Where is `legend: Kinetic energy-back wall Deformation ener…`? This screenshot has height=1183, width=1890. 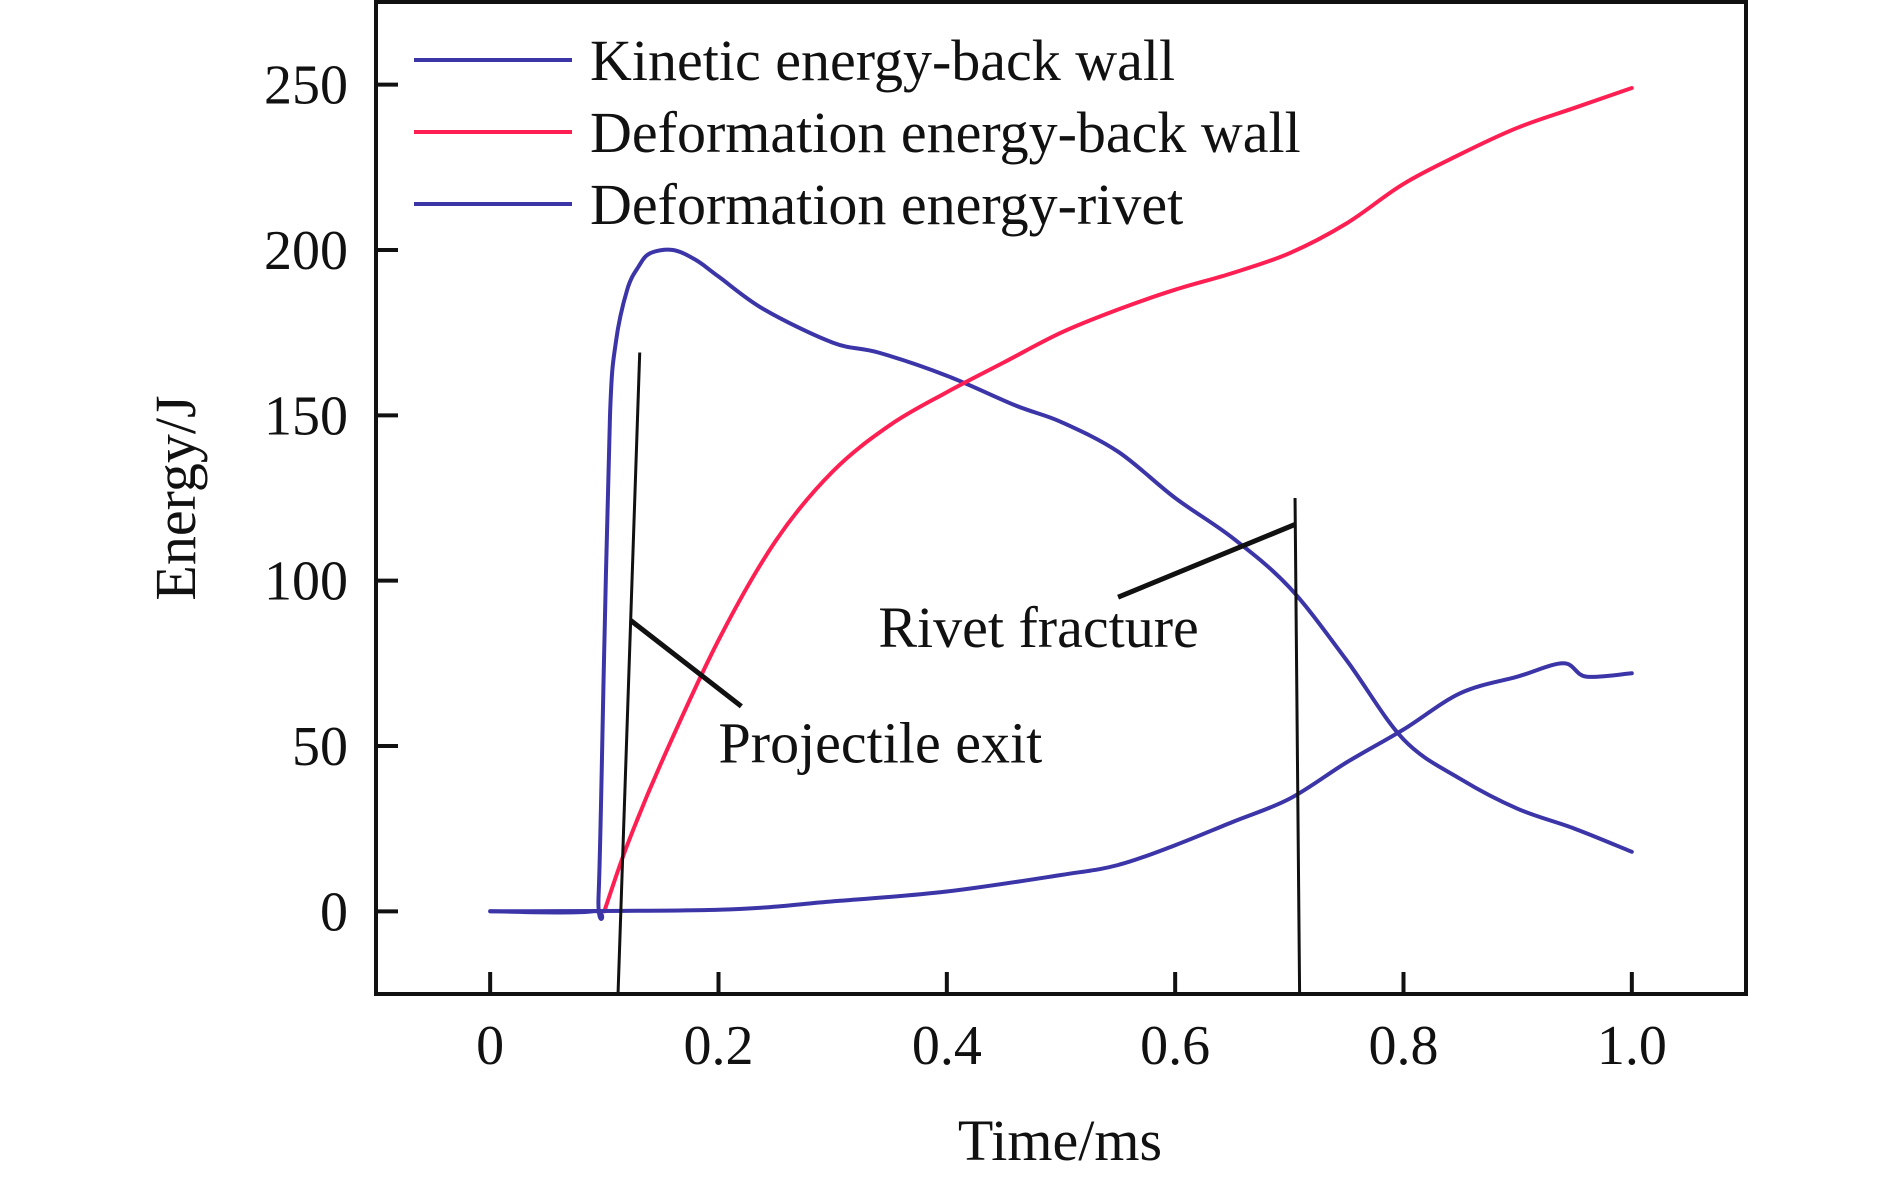 legend: Kinetic energy-back wall Deformation ener… is located at coordinates (857, 132).